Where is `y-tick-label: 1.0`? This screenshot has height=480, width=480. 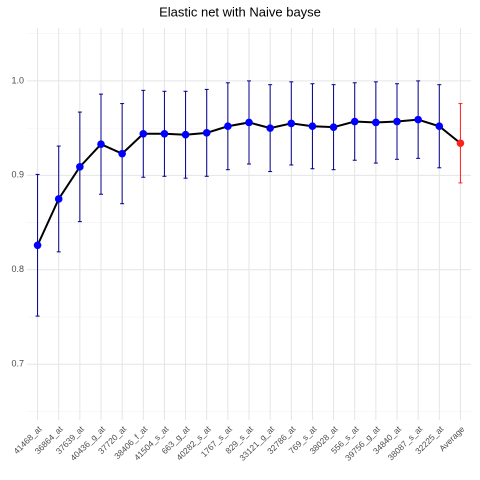 y-tick-label: 1.0 is located at coordinates (17, 80).